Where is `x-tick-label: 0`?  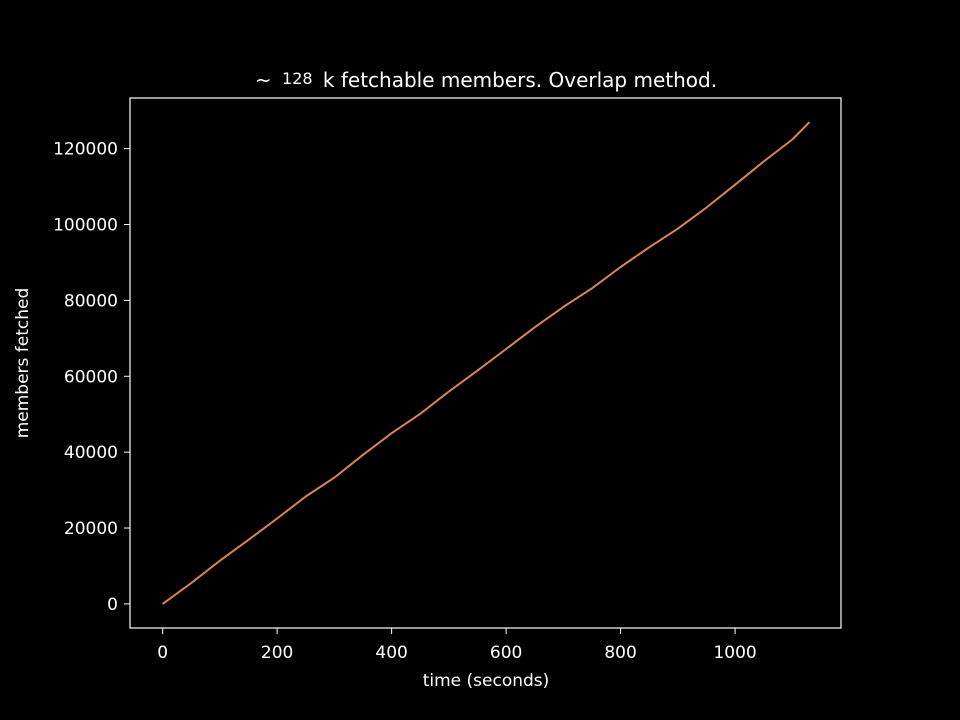
x-tick-label: 0 is located at coordinates (162, 653).